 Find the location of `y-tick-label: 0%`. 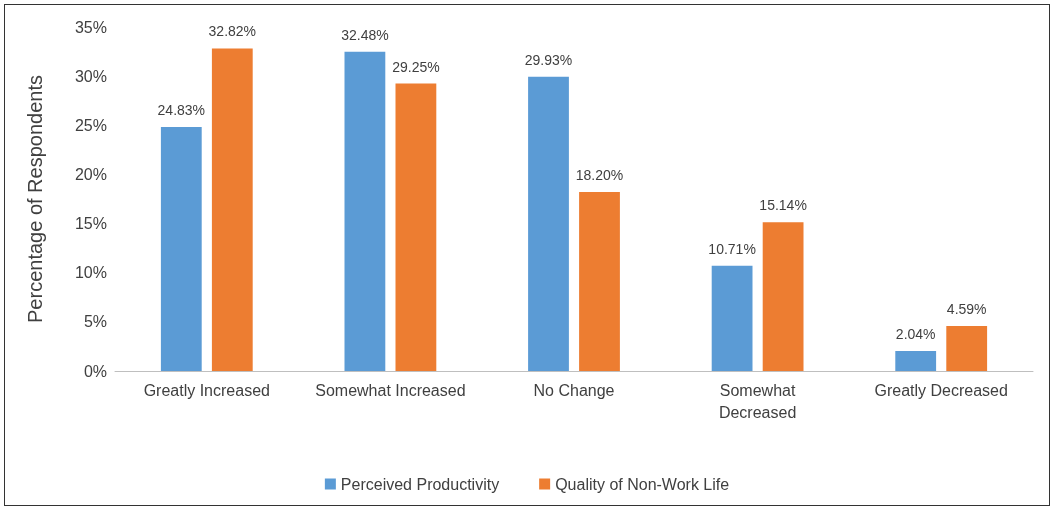

y-tick-label: 0% is located at coordinates (95, 371).